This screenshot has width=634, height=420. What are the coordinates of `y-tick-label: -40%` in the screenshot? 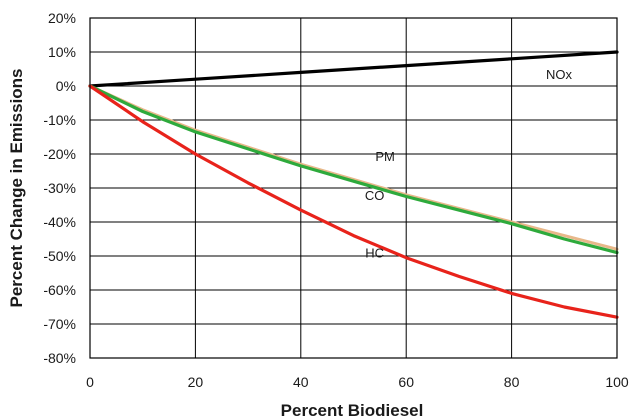 It's located at (59, 222).